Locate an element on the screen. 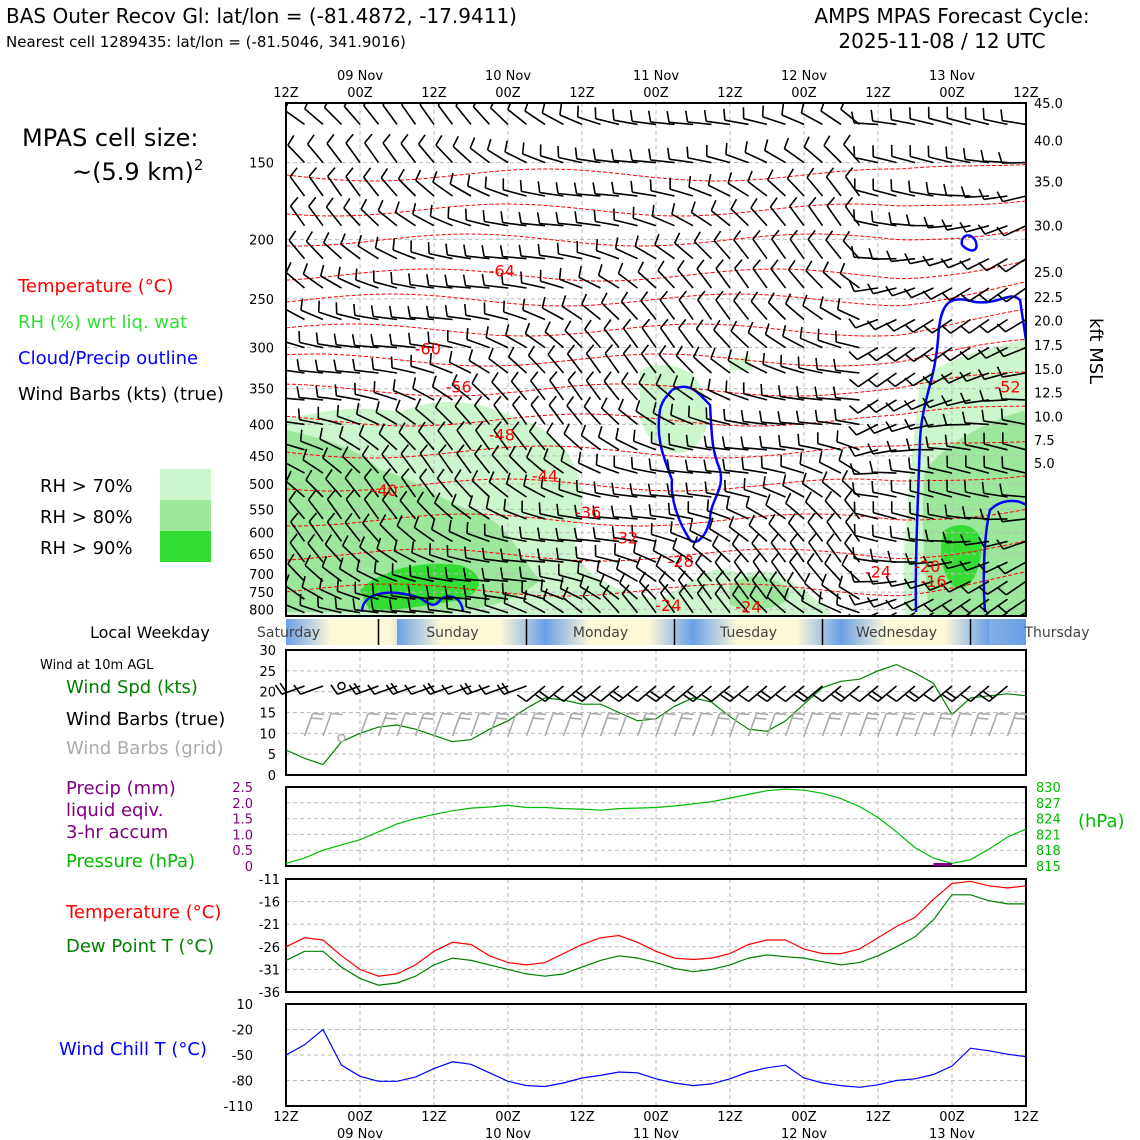  top-time-tick-8: 12Z is located at coordinates (878, 93).